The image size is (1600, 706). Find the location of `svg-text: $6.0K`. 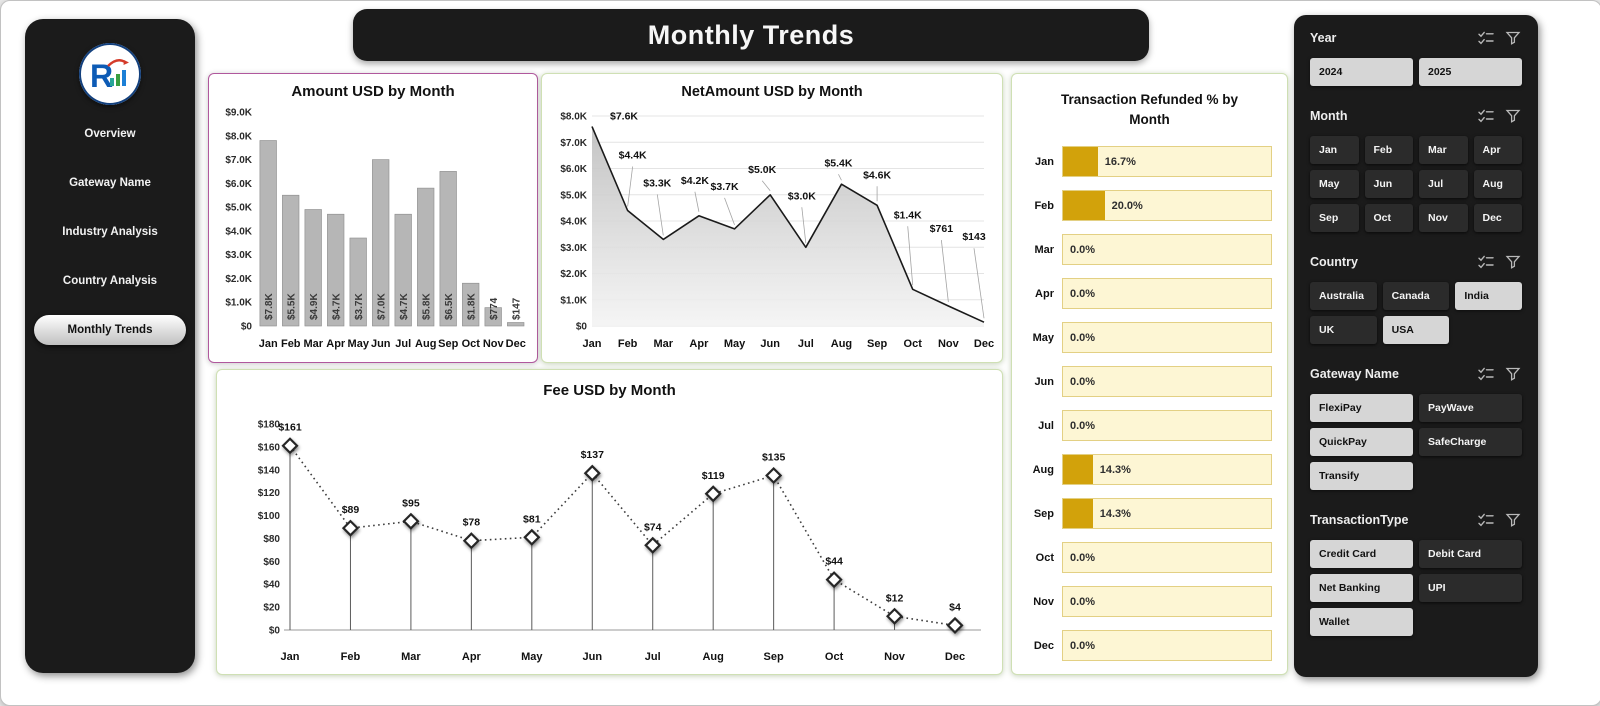

svg-text: $6.0K is located at coordinates (573, 169).